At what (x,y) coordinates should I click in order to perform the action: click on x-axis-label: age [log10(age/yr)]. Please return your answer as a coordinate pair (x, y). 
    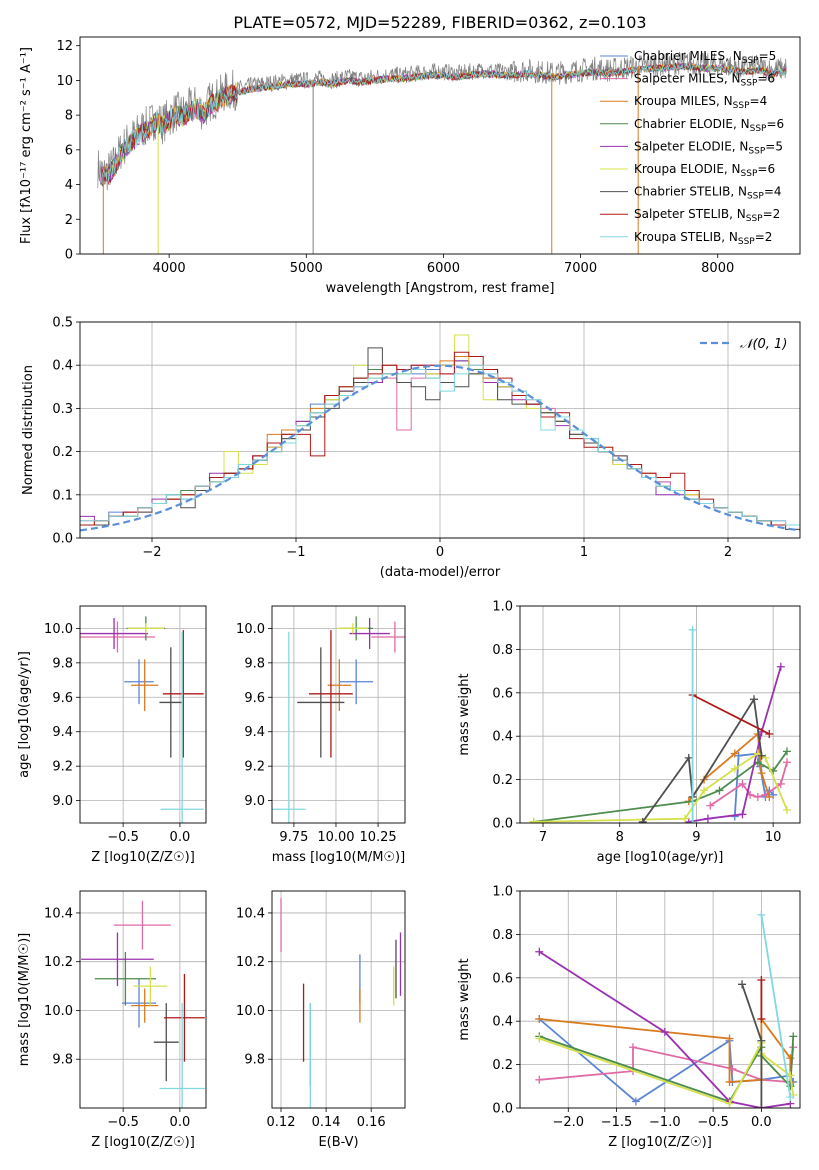
    Looking at the image, I should click on (660, 857).